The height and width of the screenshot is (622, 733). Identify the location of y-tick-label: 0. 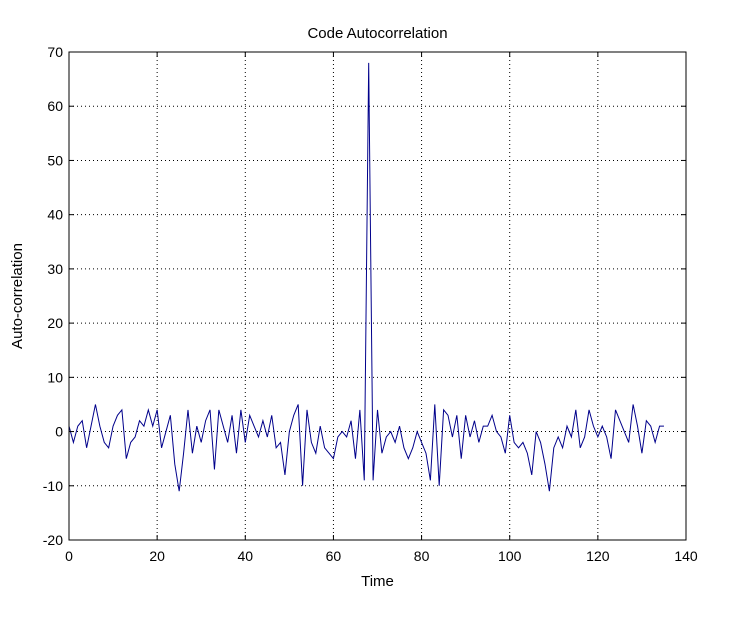
(59, 432).